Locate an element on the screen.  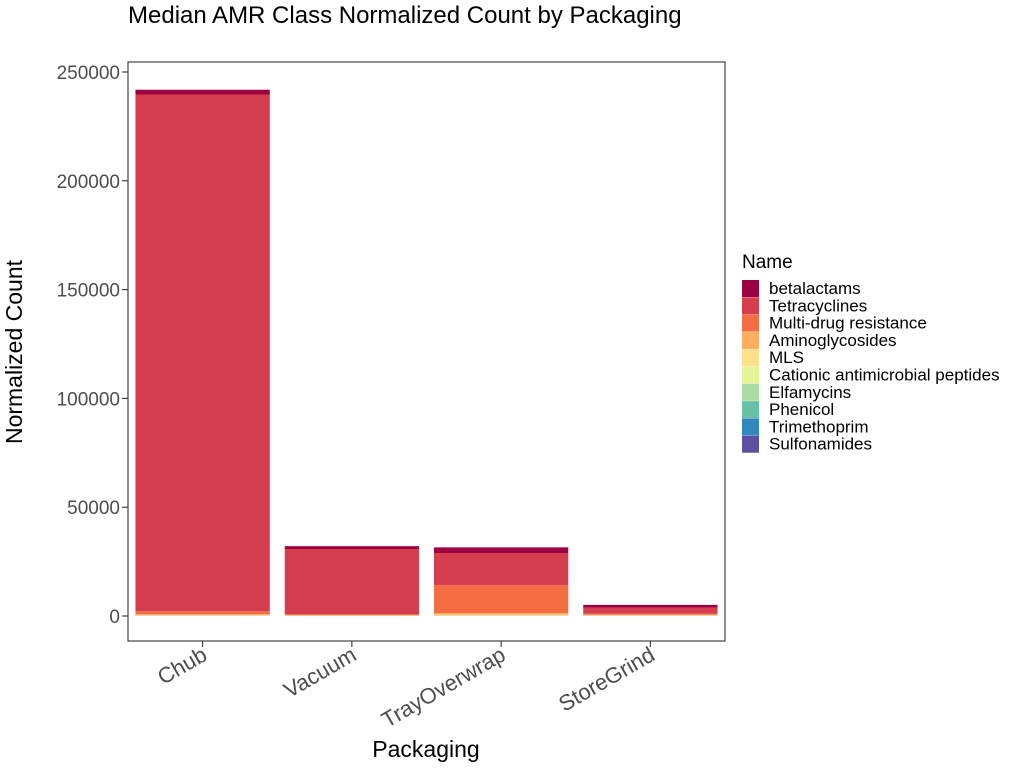
legend-label: Elfamycins is located at coordinates (810, 392).